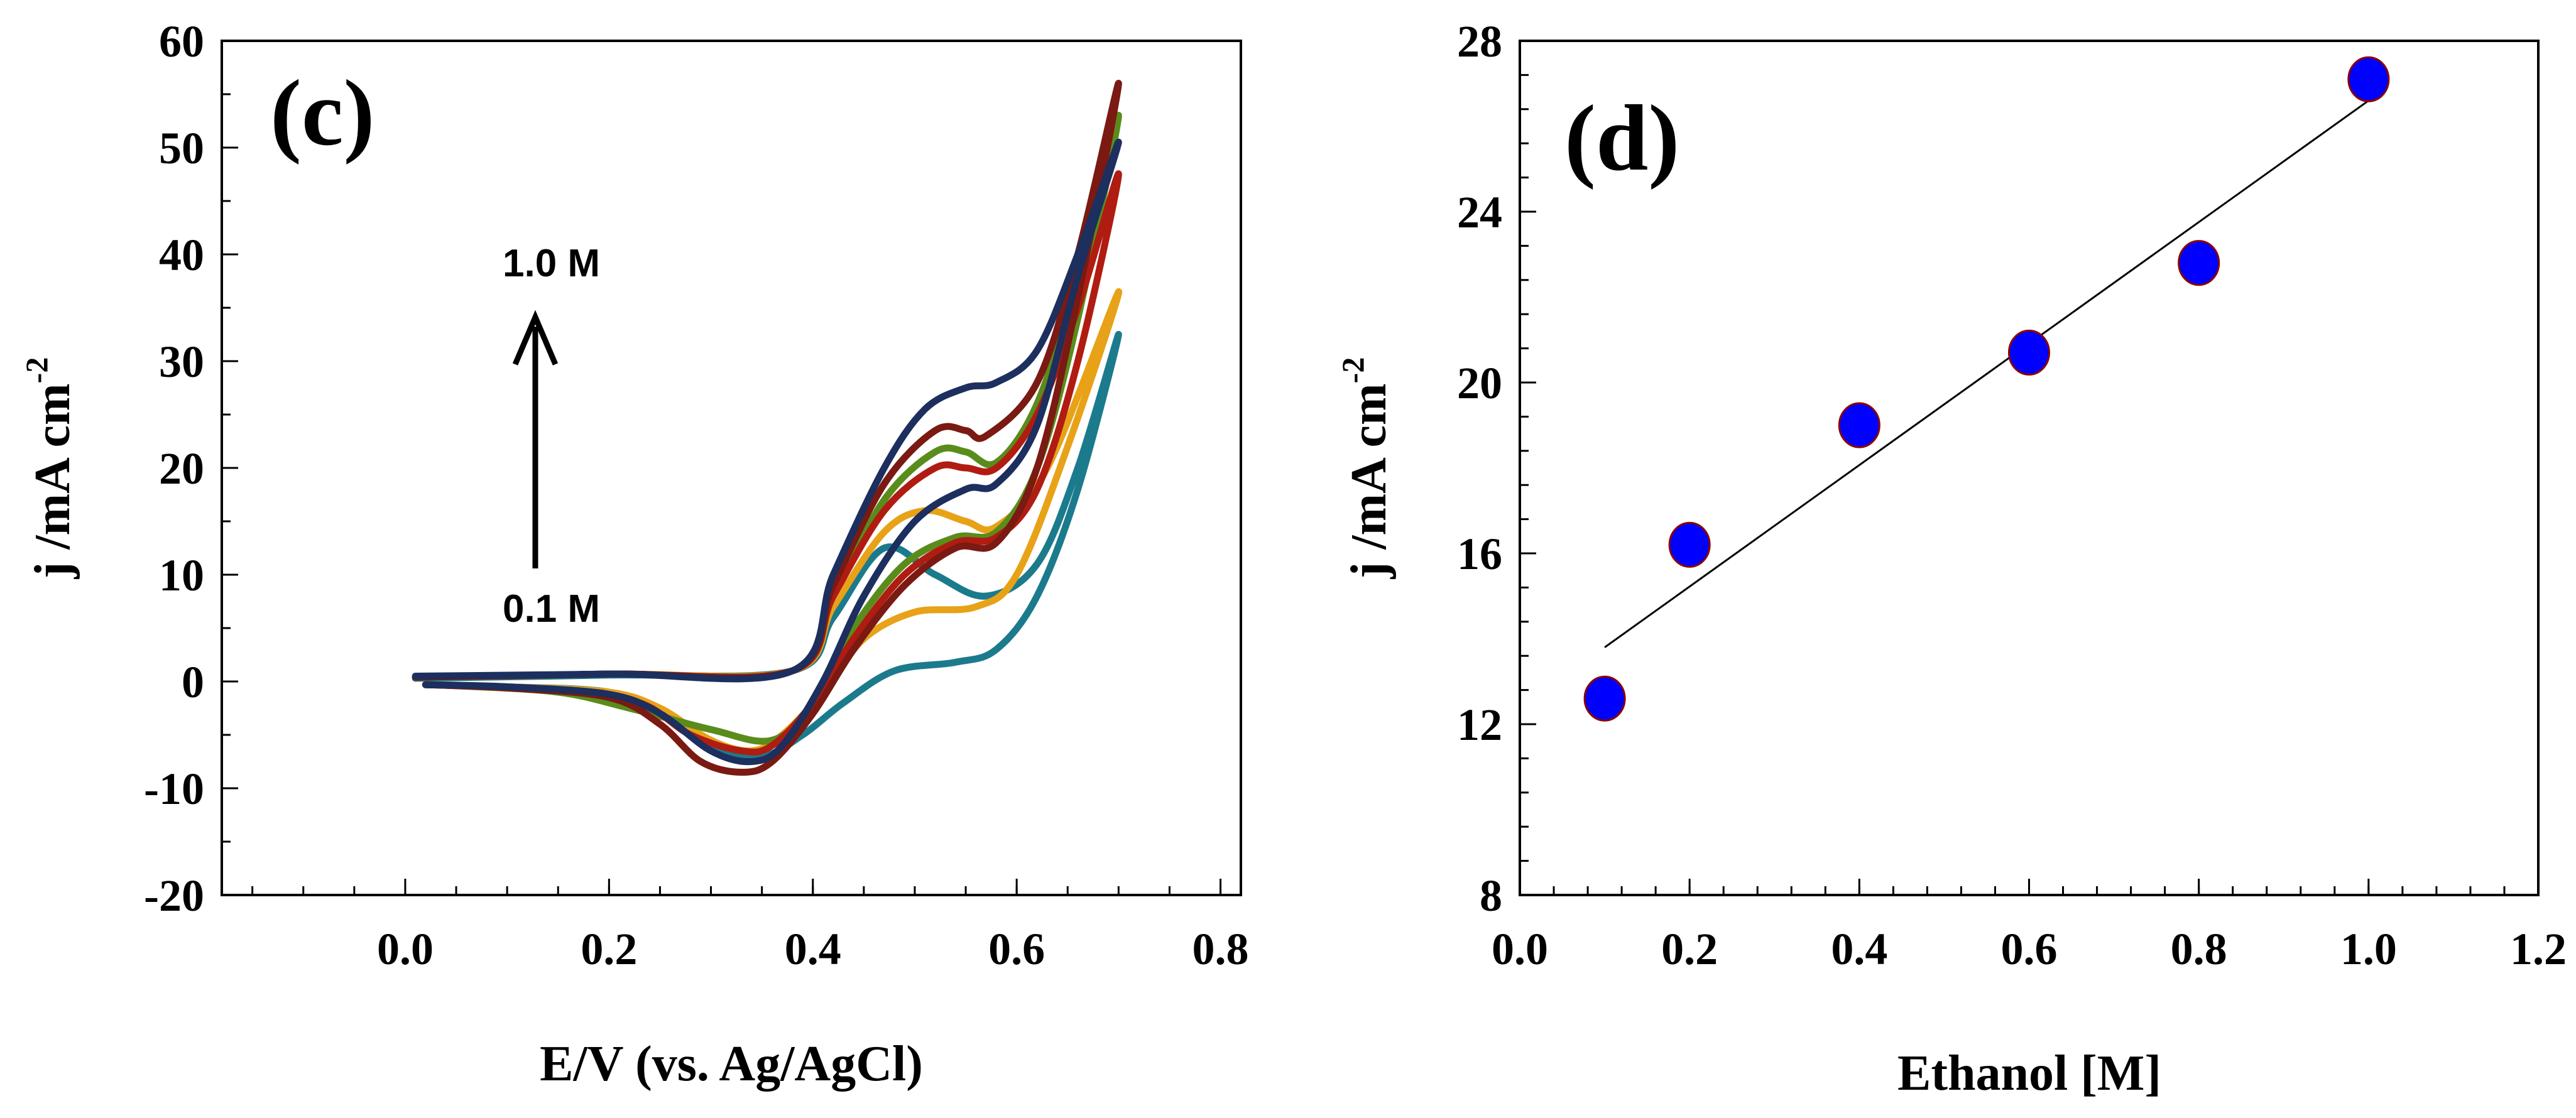 The height and width of the screenshot is (1118, 2576). I want to click on y-tick-label: 16, so click(1480, 554).